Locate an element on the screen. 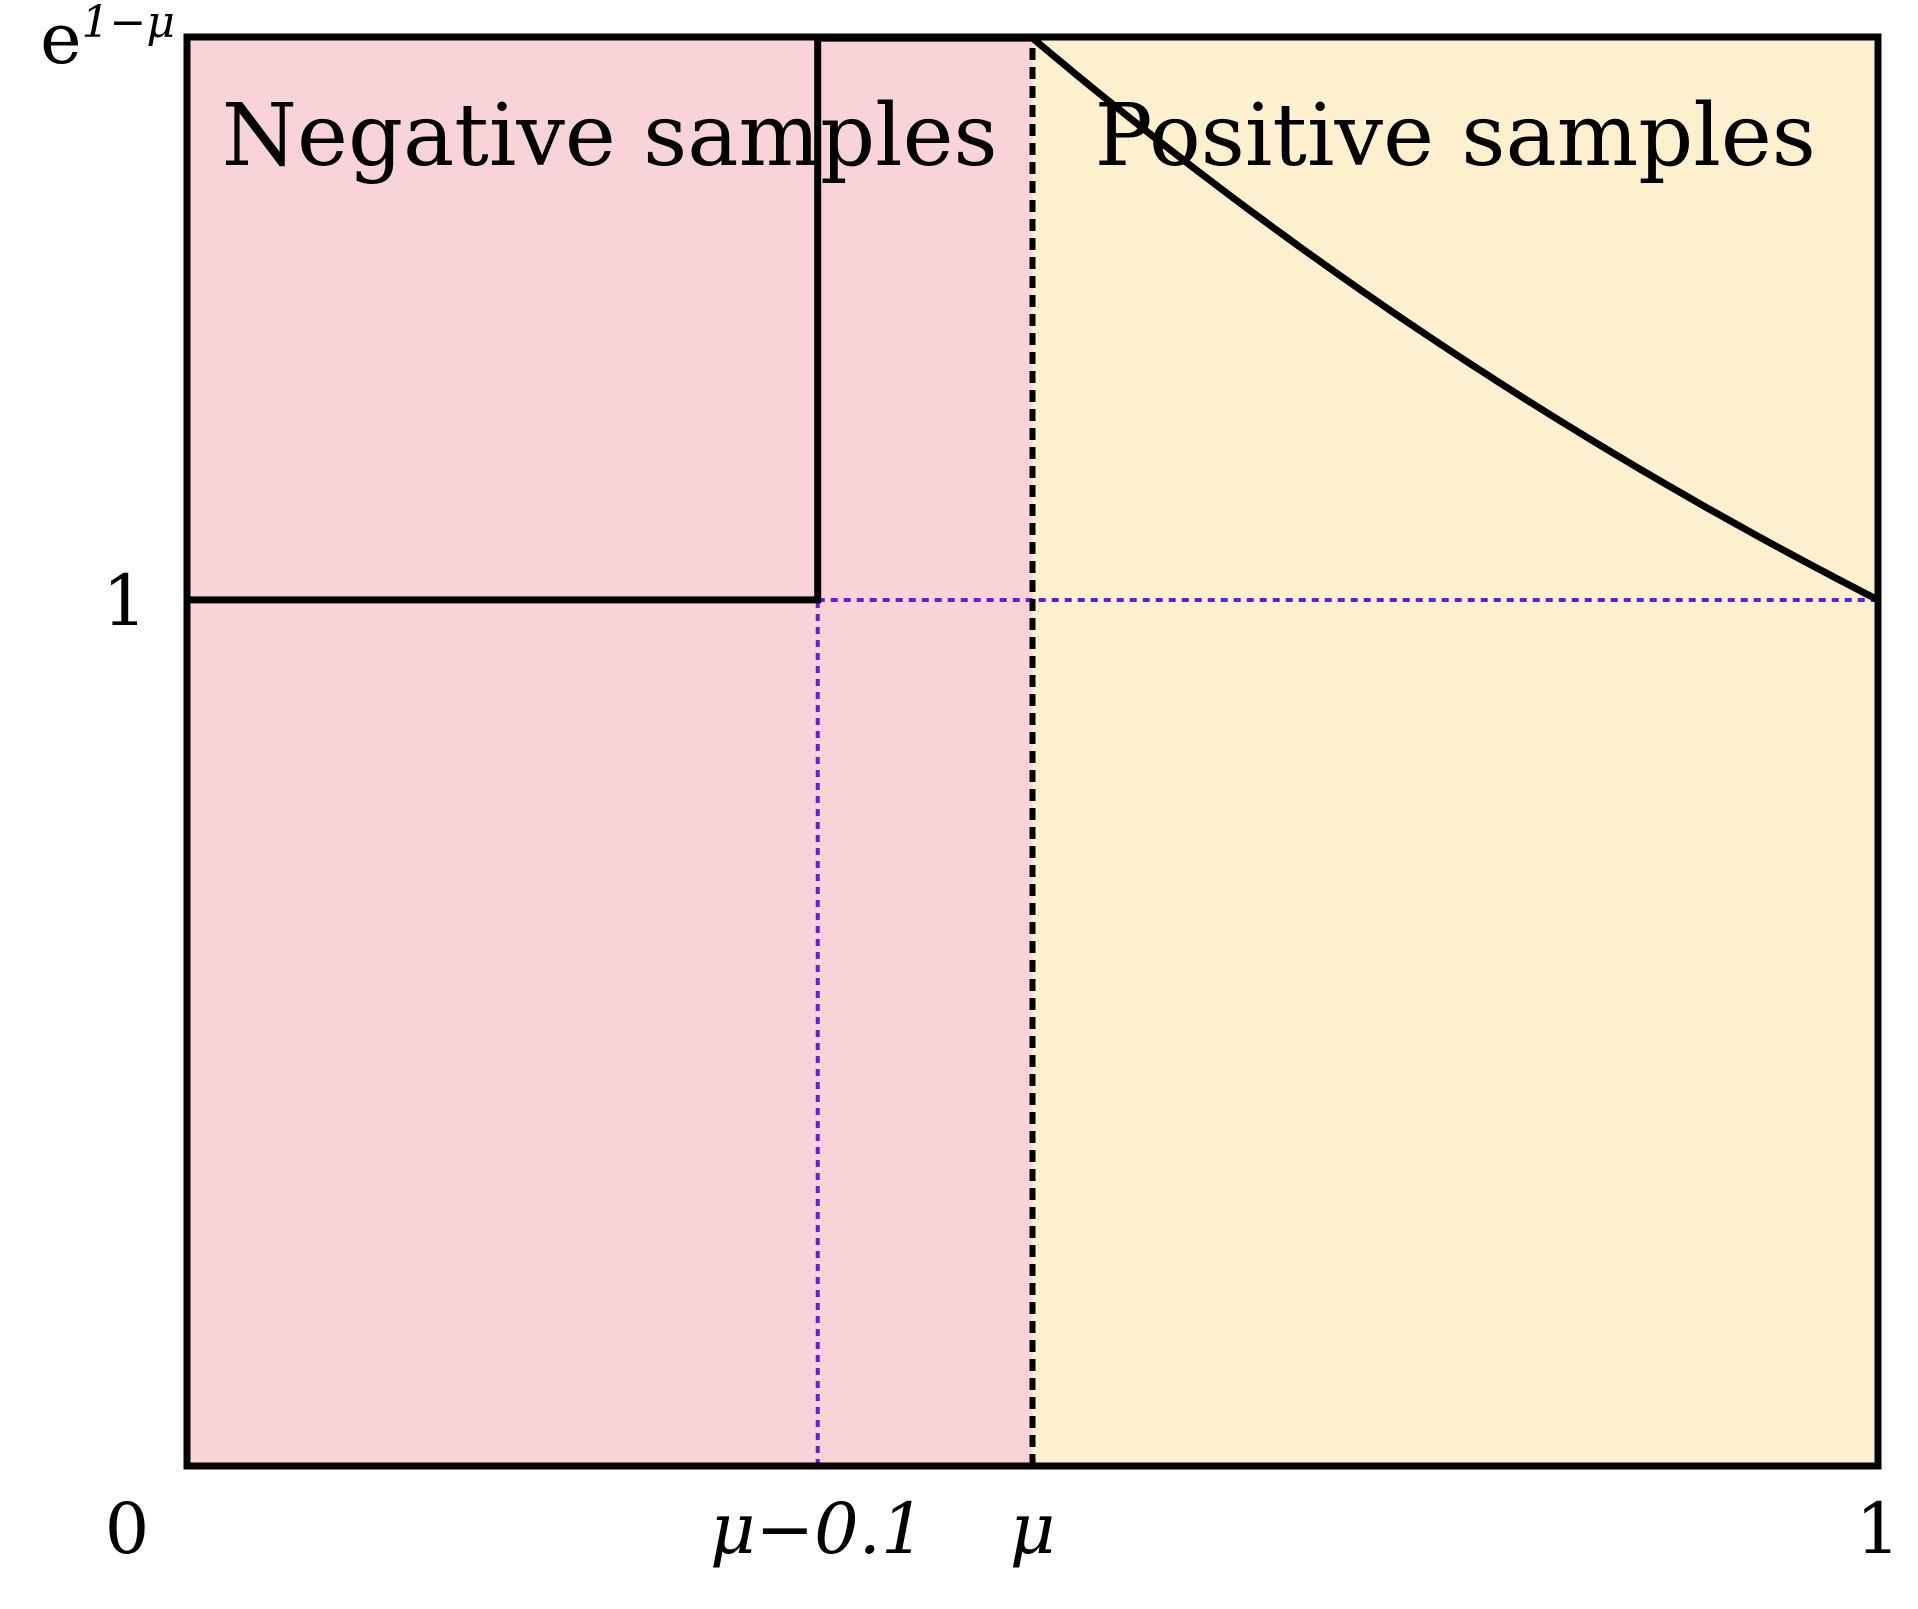  region-label-positive: Positive samples is located at coordinates (1455, 136).